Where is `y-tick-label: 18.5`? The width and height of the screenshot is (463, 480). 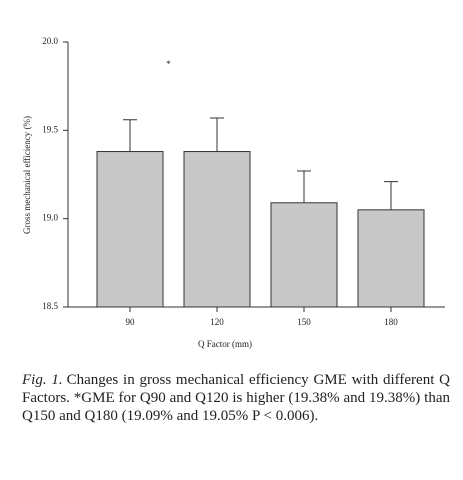 y-tick-label: 18.5 is located at coordinates (50, 306).